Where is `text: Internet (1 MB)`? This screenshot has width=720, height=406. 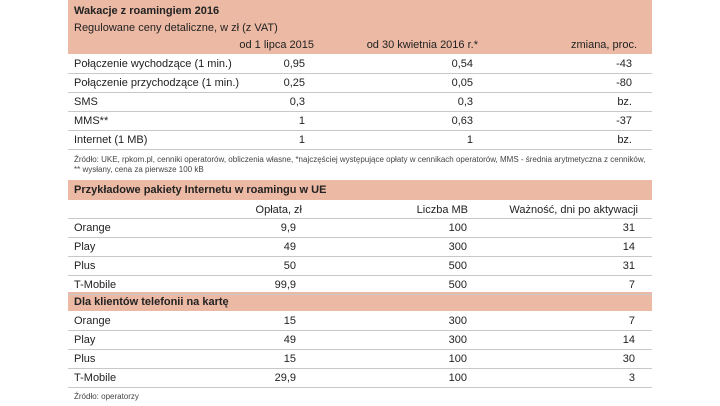 text: Internet (1 MB) is located at coordinates (111, 140).